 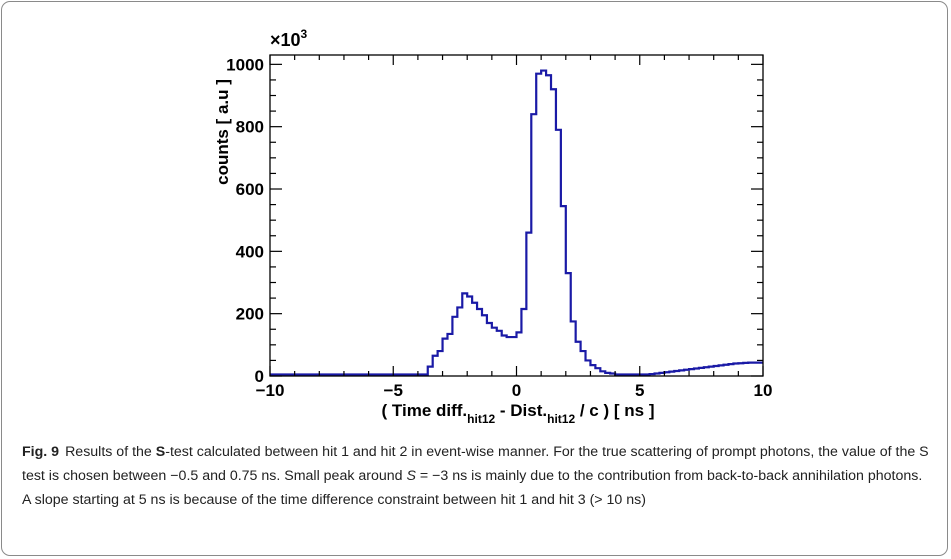 I want to click on x-label-sub2: hit12, so click(x=561, y=419).